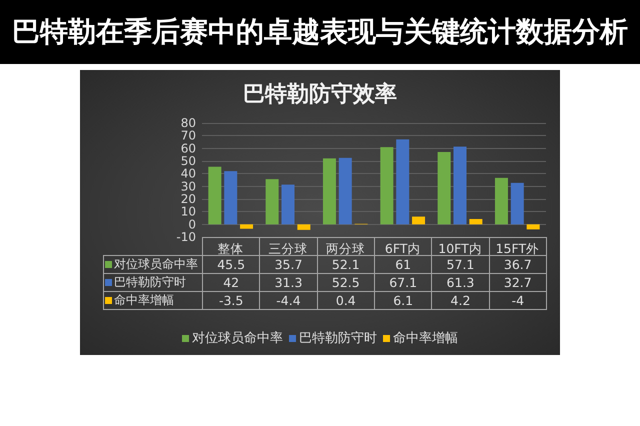 The height and width of the screenshot is (426, 640). I want to click on legend-label: 对位球员命中率, so click(153, 265).